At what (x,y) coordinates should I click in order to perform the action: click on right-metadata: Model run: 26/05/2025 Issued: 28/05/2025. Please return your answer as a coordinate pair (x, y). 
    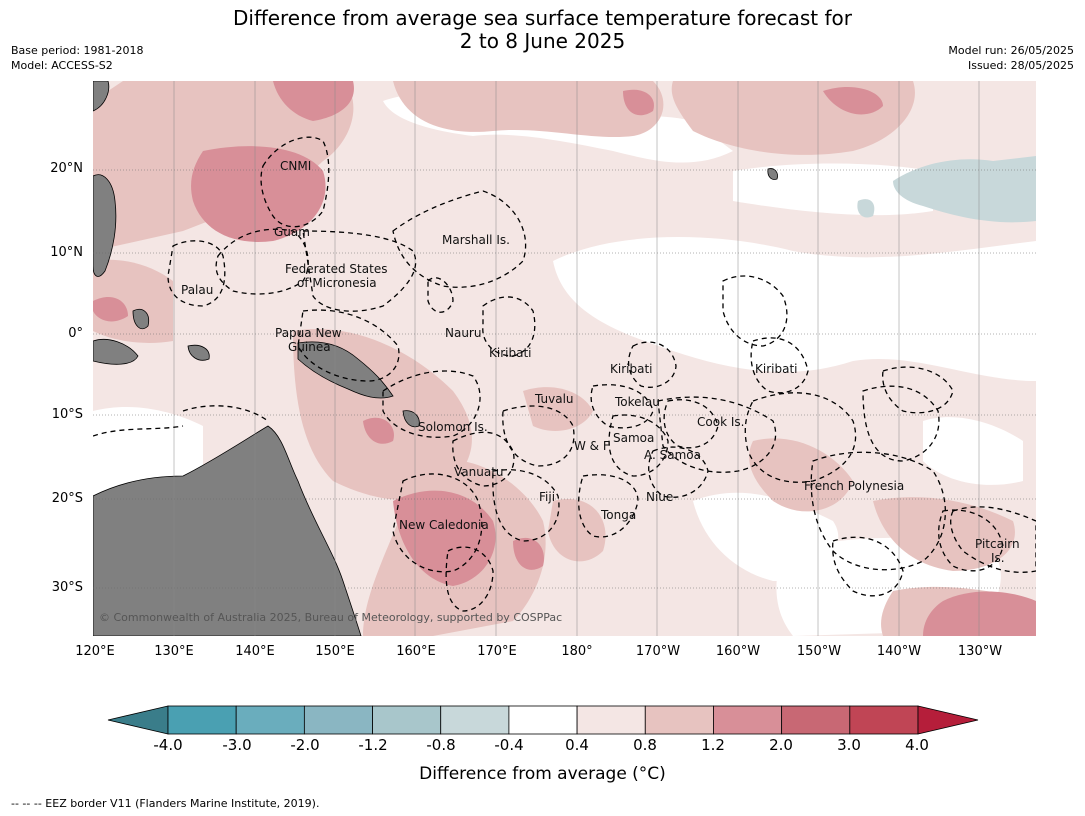
    Looking at the image, I should click on (1011, 58).